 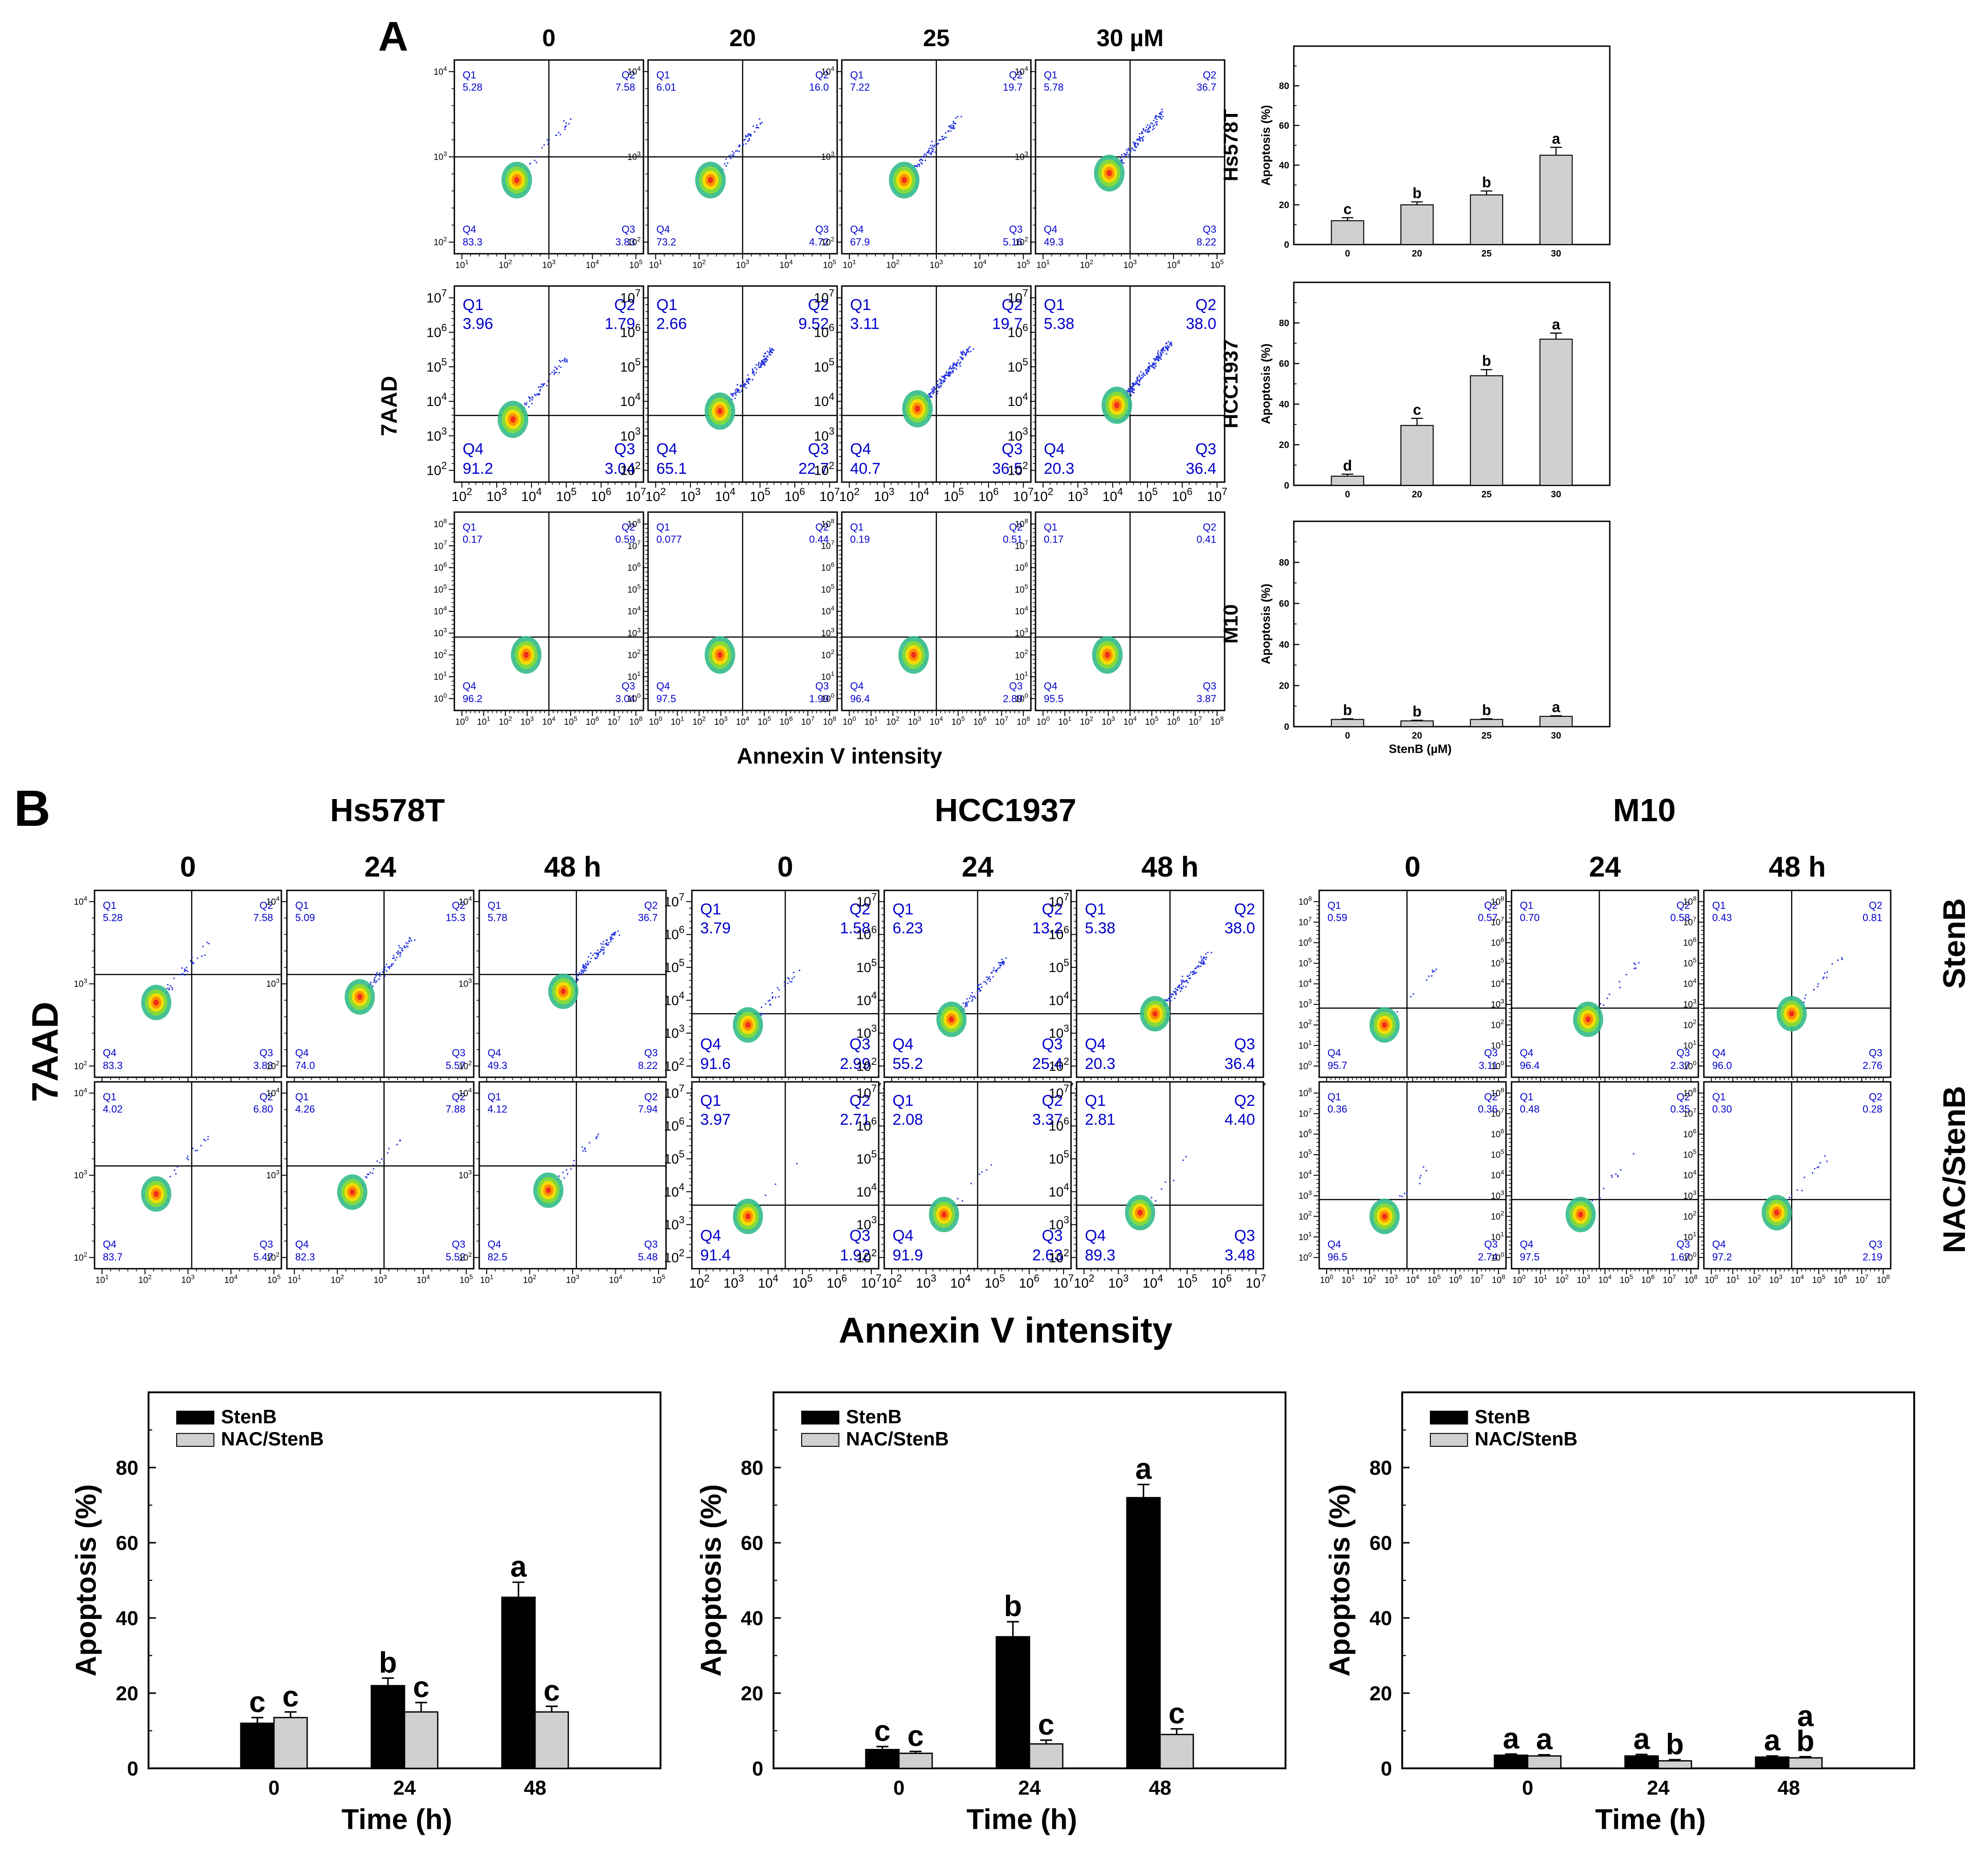 What do you see at coordinates (592, 721) in the screenshot?
I see `x-tick-label: 10⁶` at bounding box center [592, 721].